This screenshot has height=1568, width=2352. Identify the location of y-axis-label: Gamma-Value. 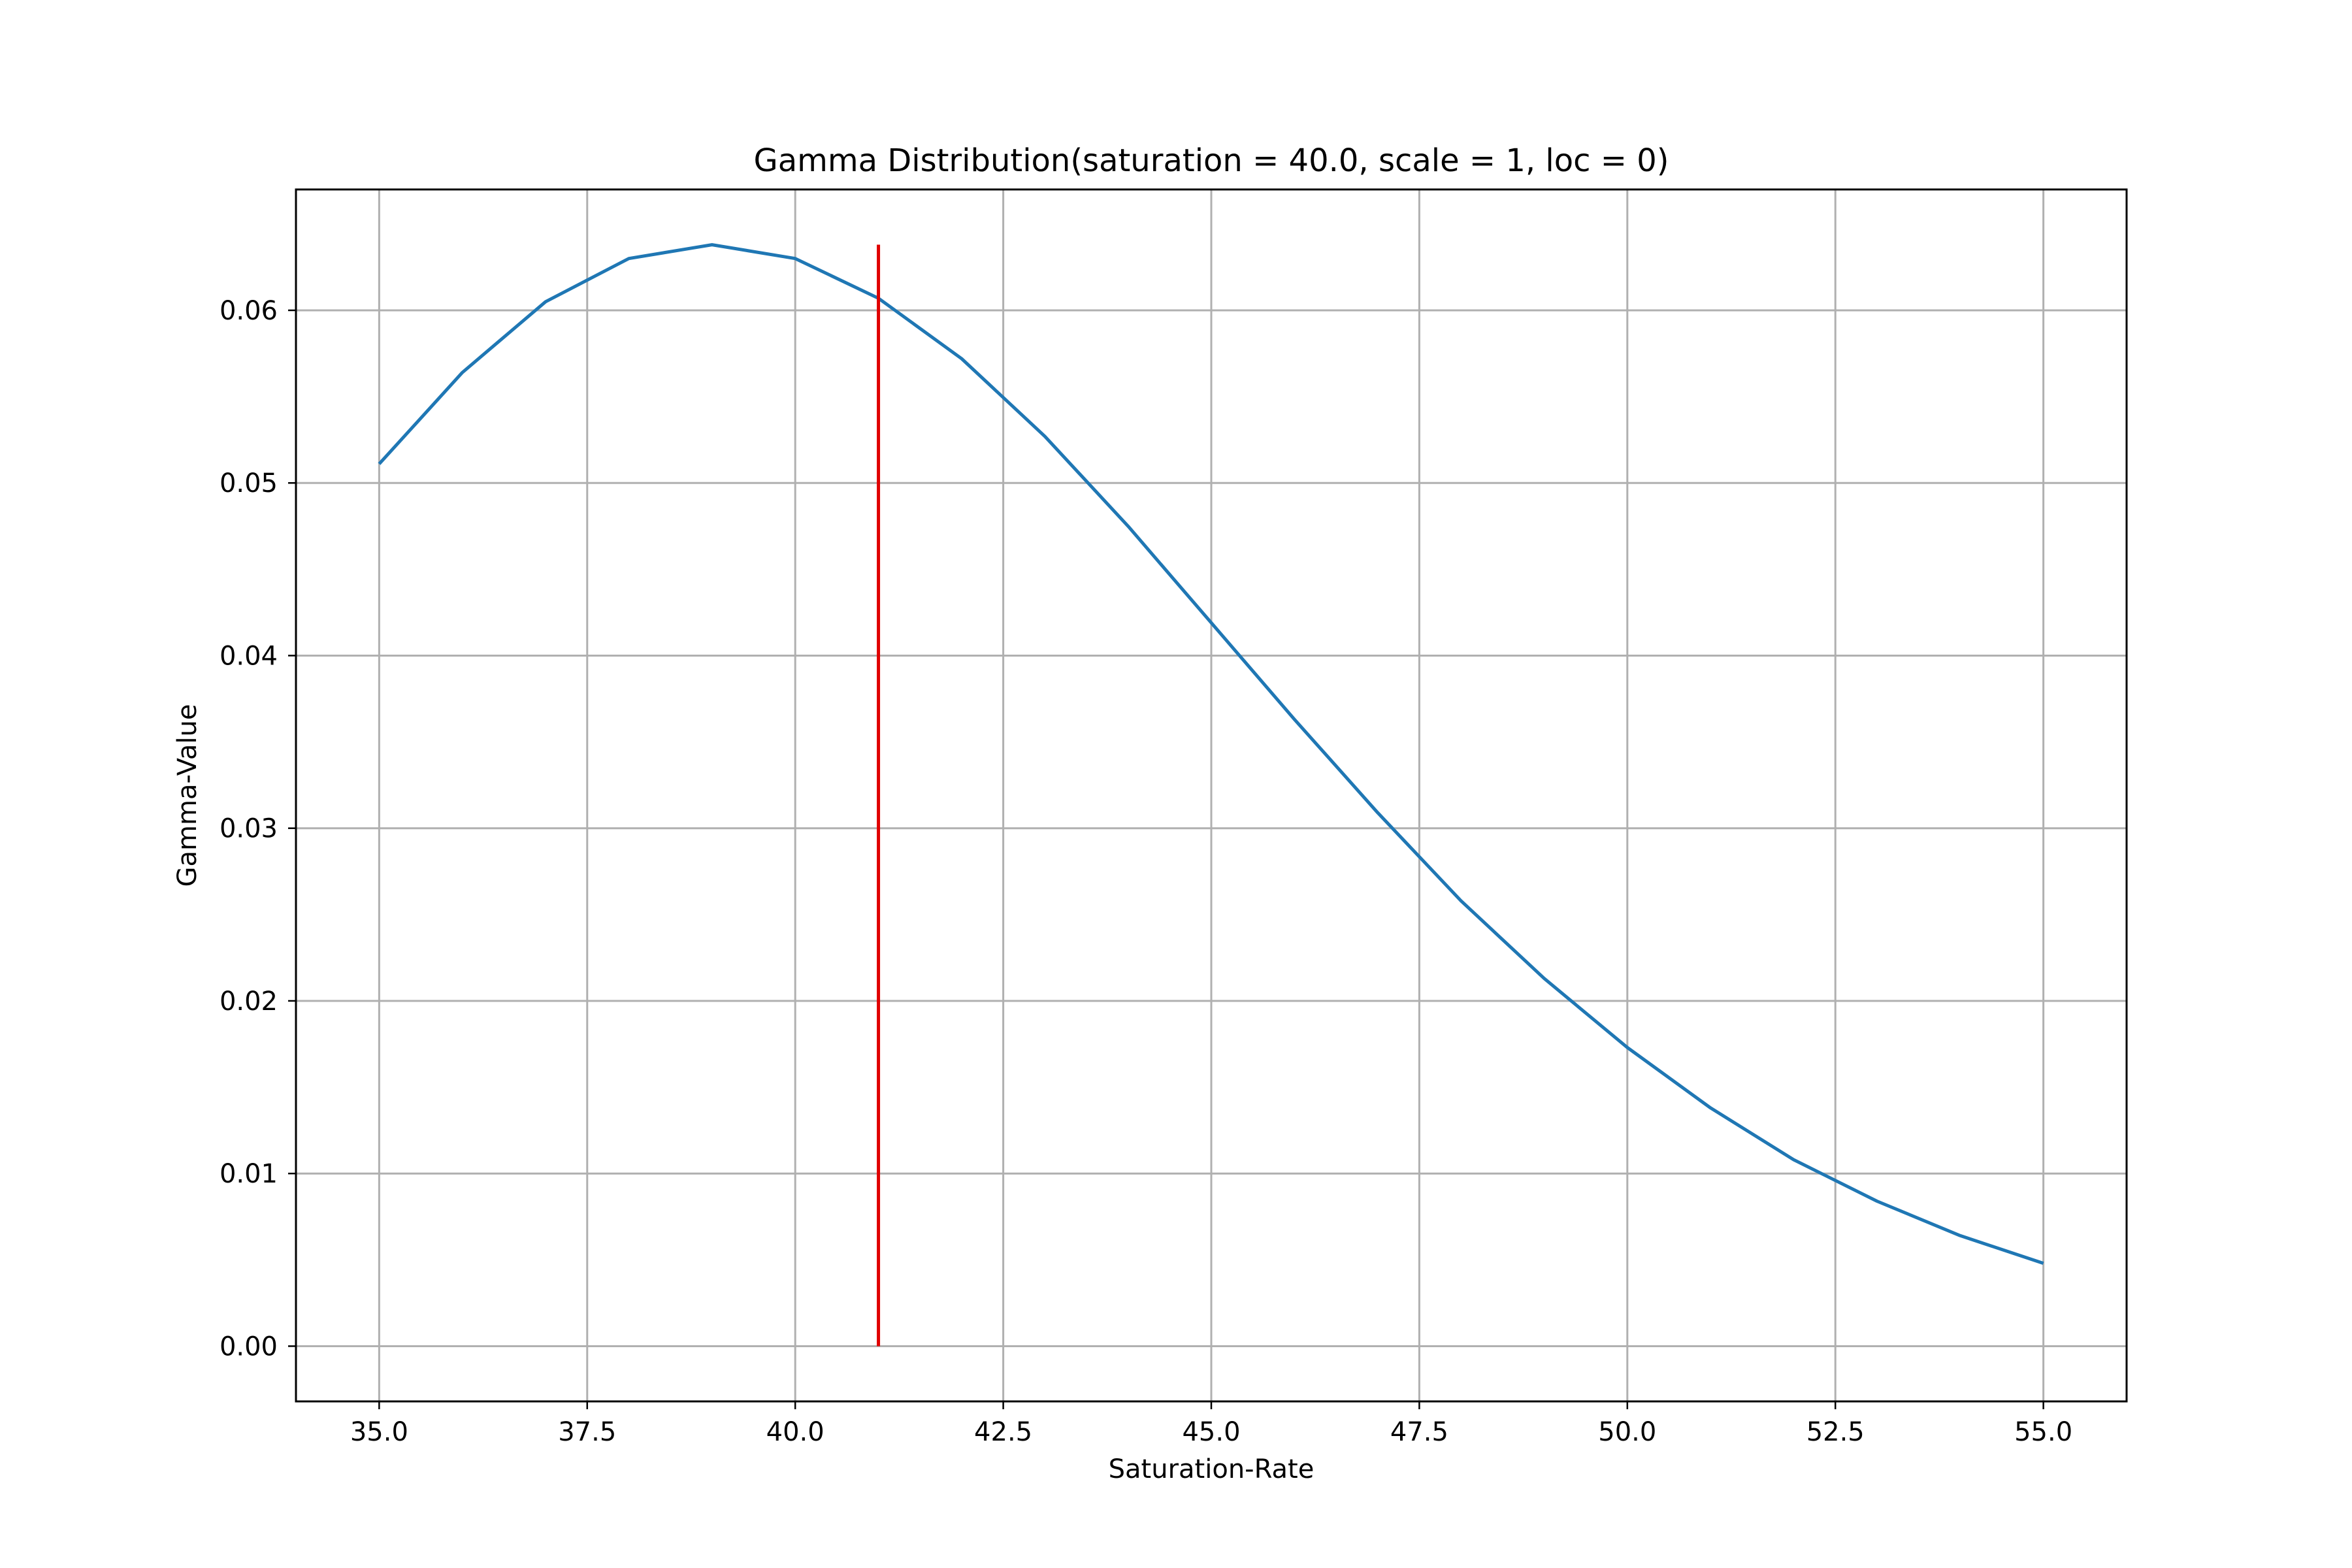
(187, 795).